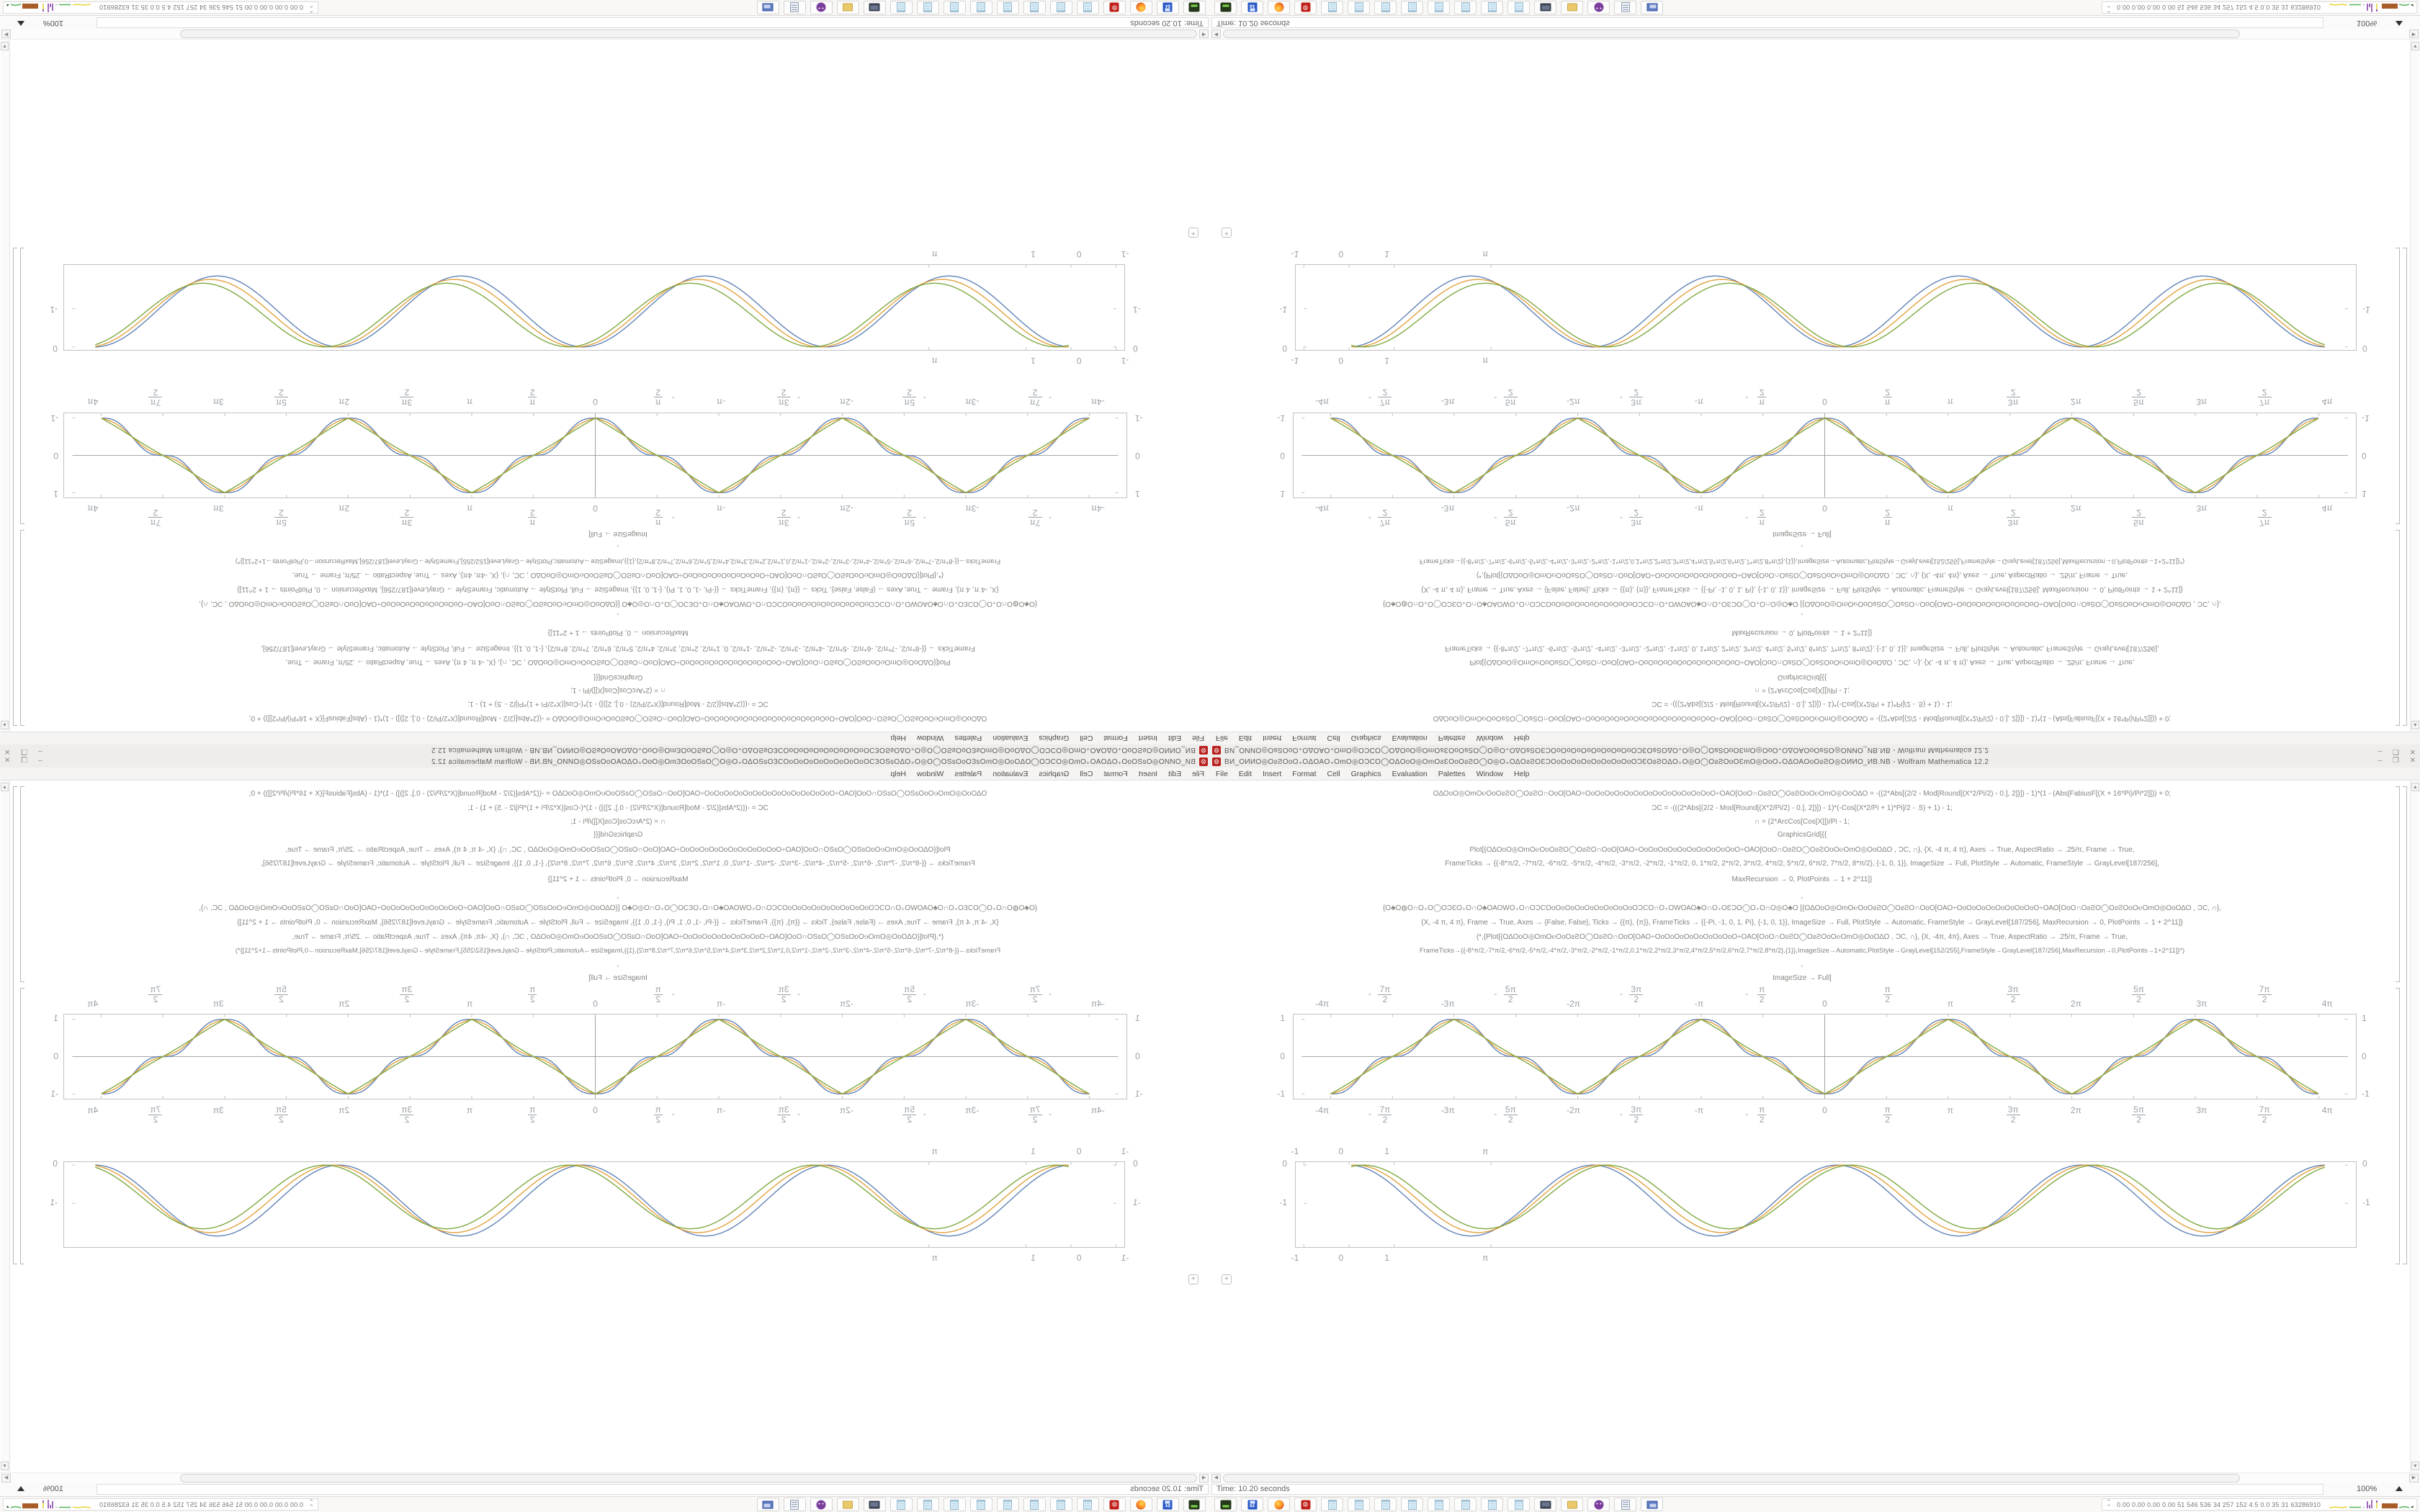 The width and height of the screenshot is (2420, 1512). What do you see at coordinates (1175, 773) in the screenshot?
I see `menu-edit: Edit` at bounding box center [1175, 773].